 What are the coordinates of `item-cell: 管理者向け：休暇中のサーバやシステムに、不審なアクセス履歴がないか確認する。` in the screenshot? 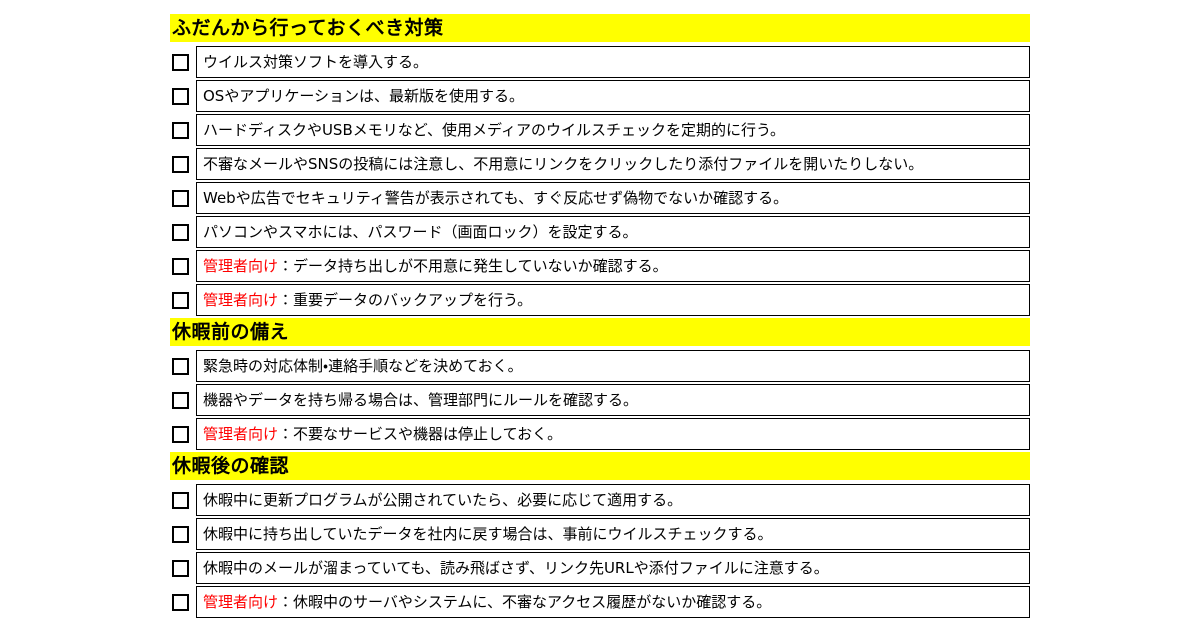 It's located at (613, 602).